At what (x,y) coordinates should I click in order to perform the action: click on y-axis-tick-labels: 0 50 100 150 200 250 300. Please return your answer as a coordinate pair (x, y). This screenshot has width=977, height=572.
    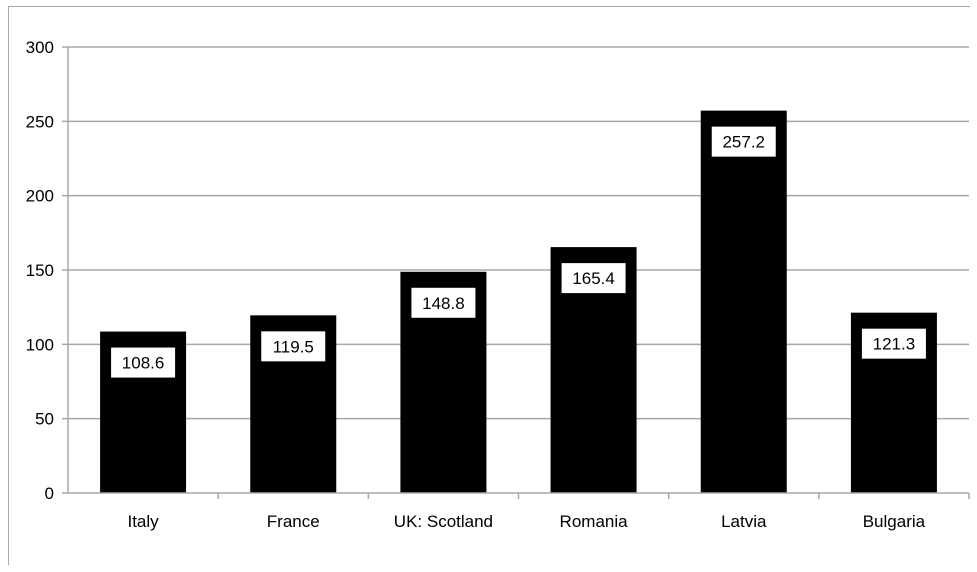
    Looking at the image, I should click on (40, 270).